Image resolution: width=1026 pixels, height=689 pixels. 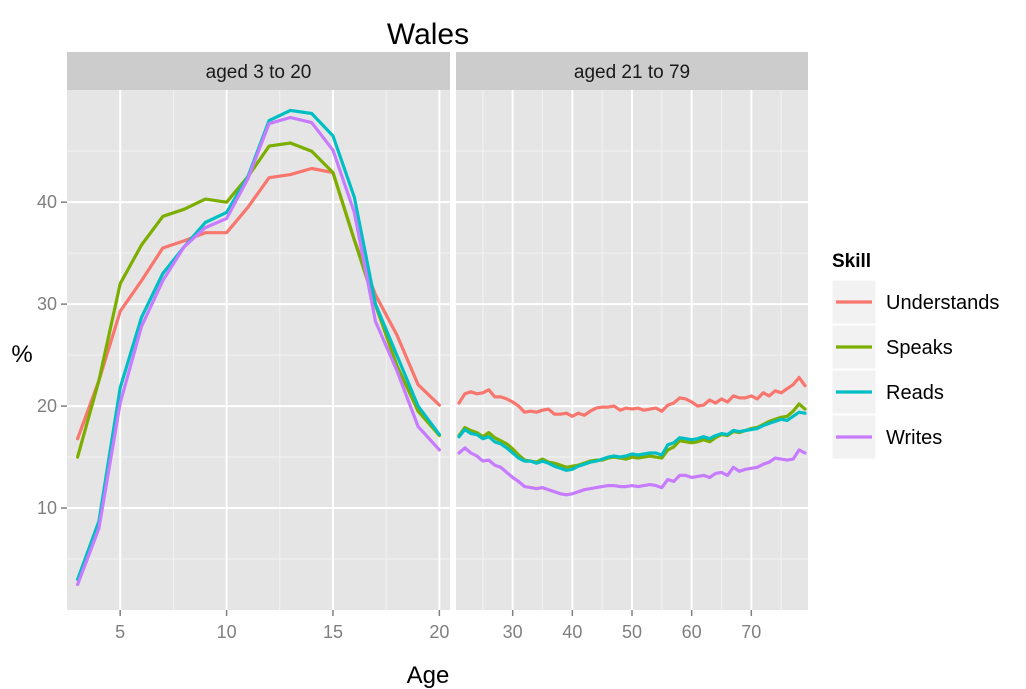 I want to click on x-axis-title: Age, so click(x=428, y=675).